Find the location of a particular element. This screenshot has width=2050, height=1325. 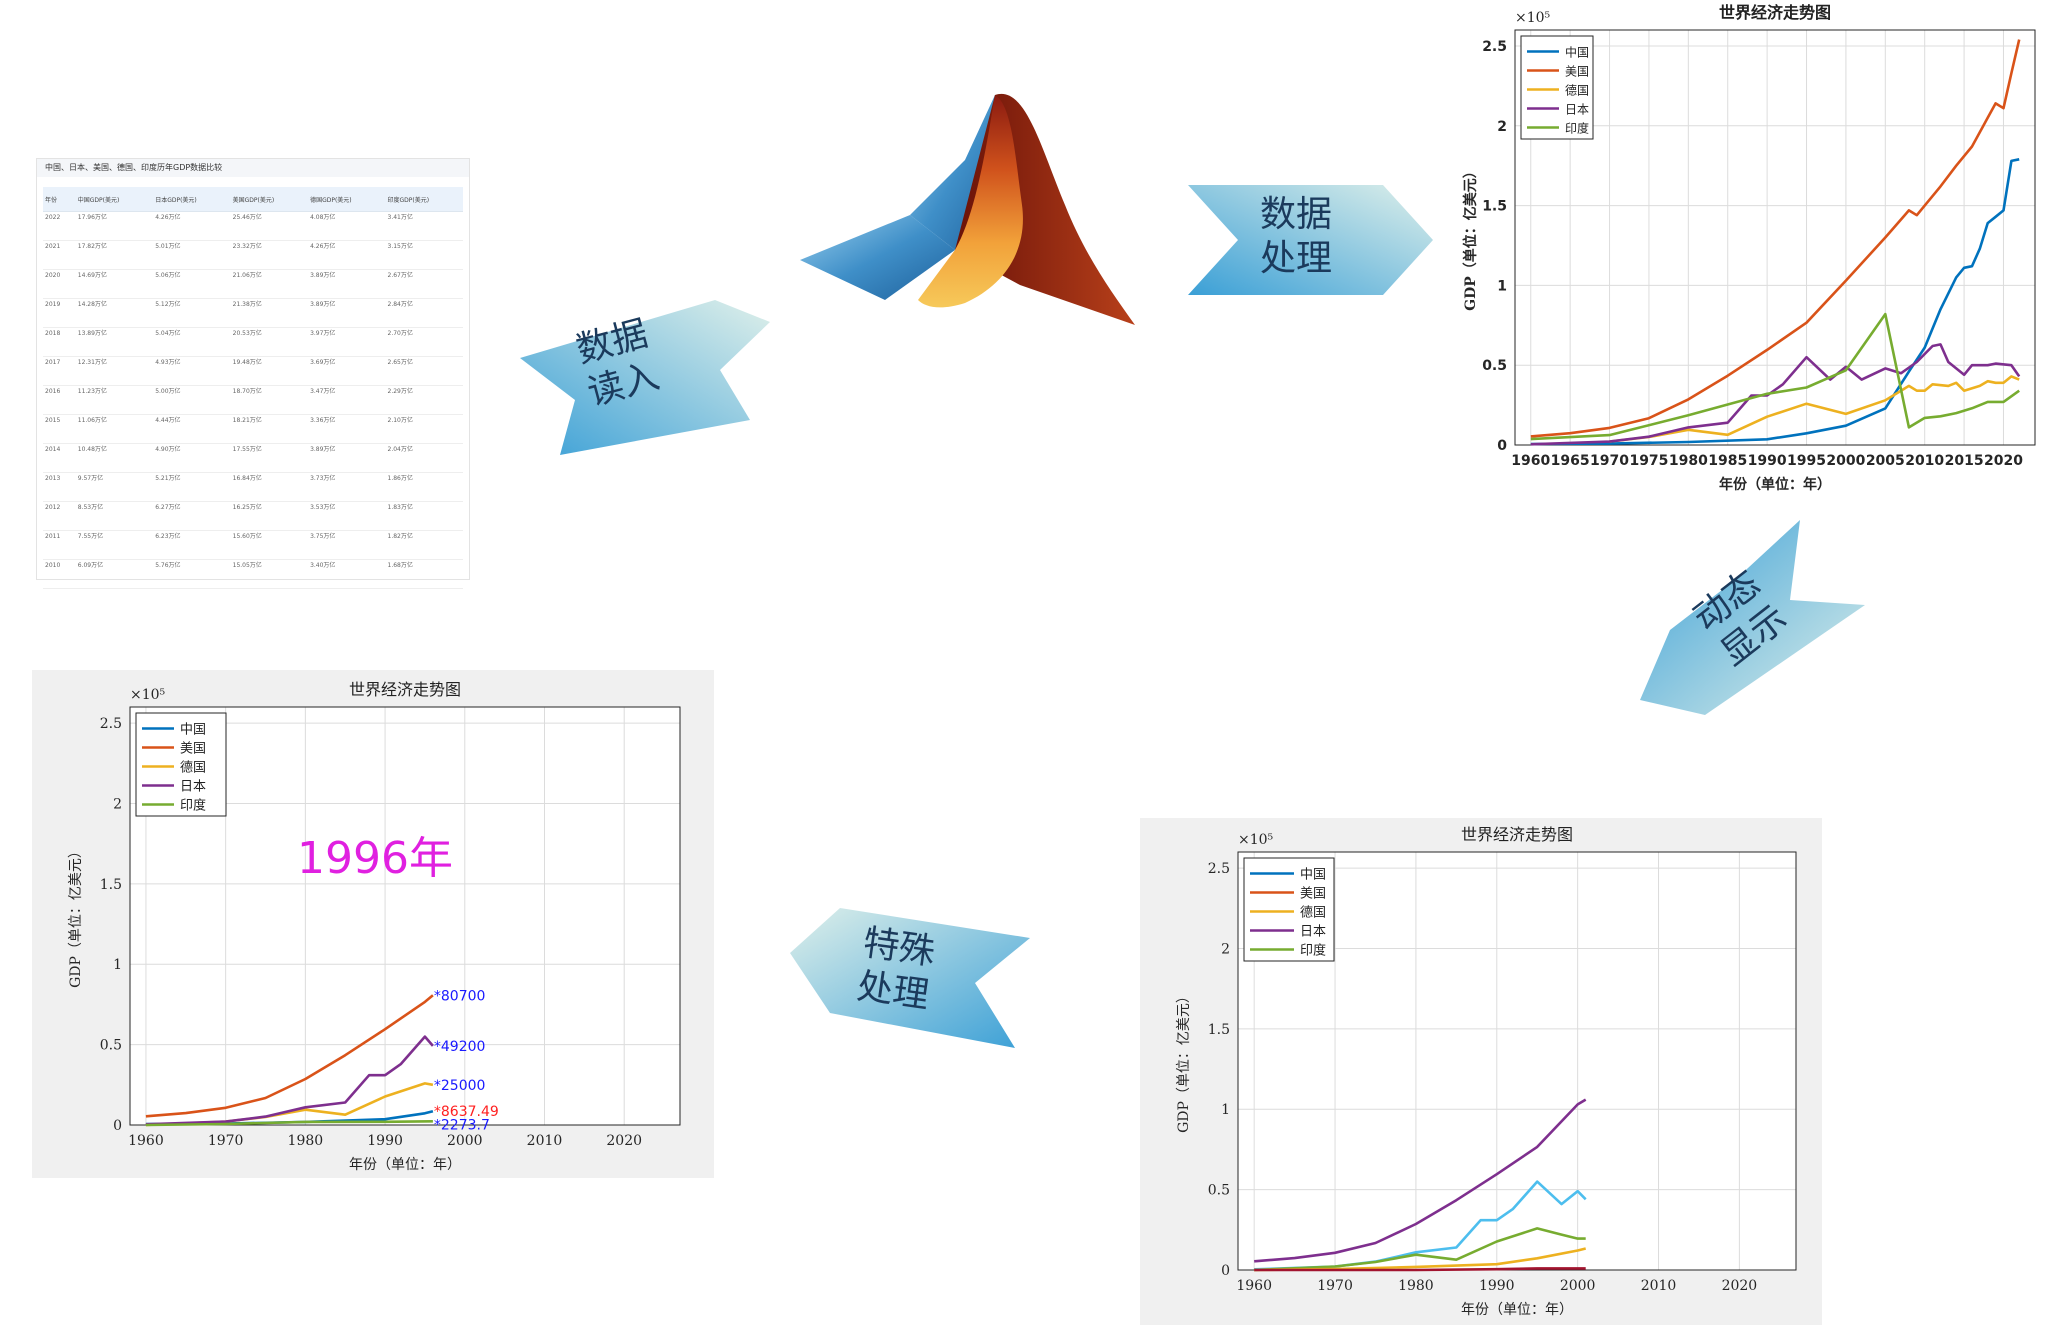

year-overlay: 1996年 is located at coordinates (375, 858).